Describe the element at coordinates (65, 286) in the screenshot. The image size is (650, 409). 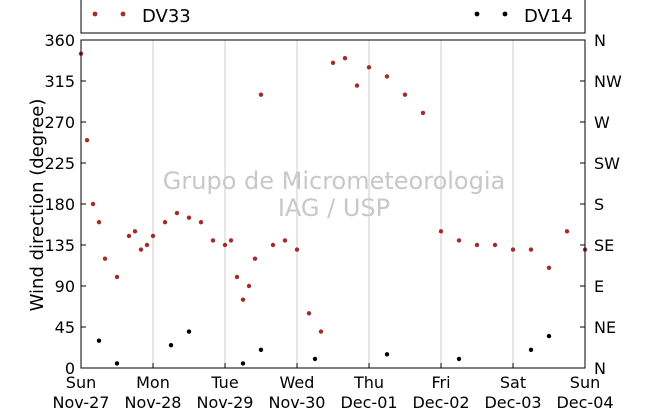
I see `y-tick-label: 90` at that location.